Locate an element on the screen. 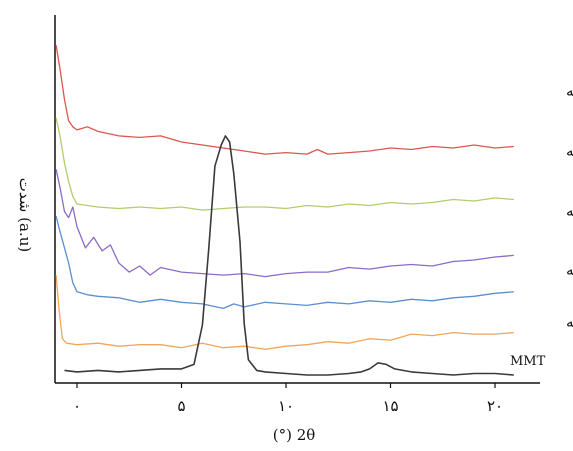 Image resolution: width=573 pixels, height=451 pixels. series-label: MMT ۹٪ - نشاسته is located at coordinates (569, 151).